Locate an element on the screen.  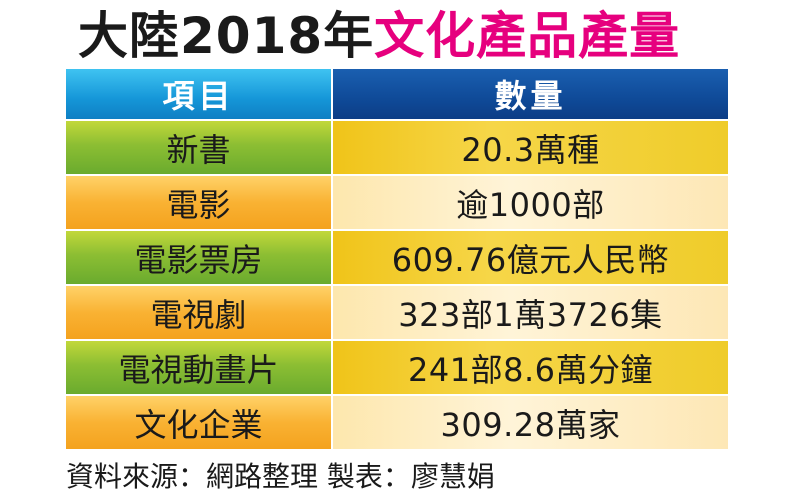
row-item-label: 文化企業 is located at coordinates (199, 422).